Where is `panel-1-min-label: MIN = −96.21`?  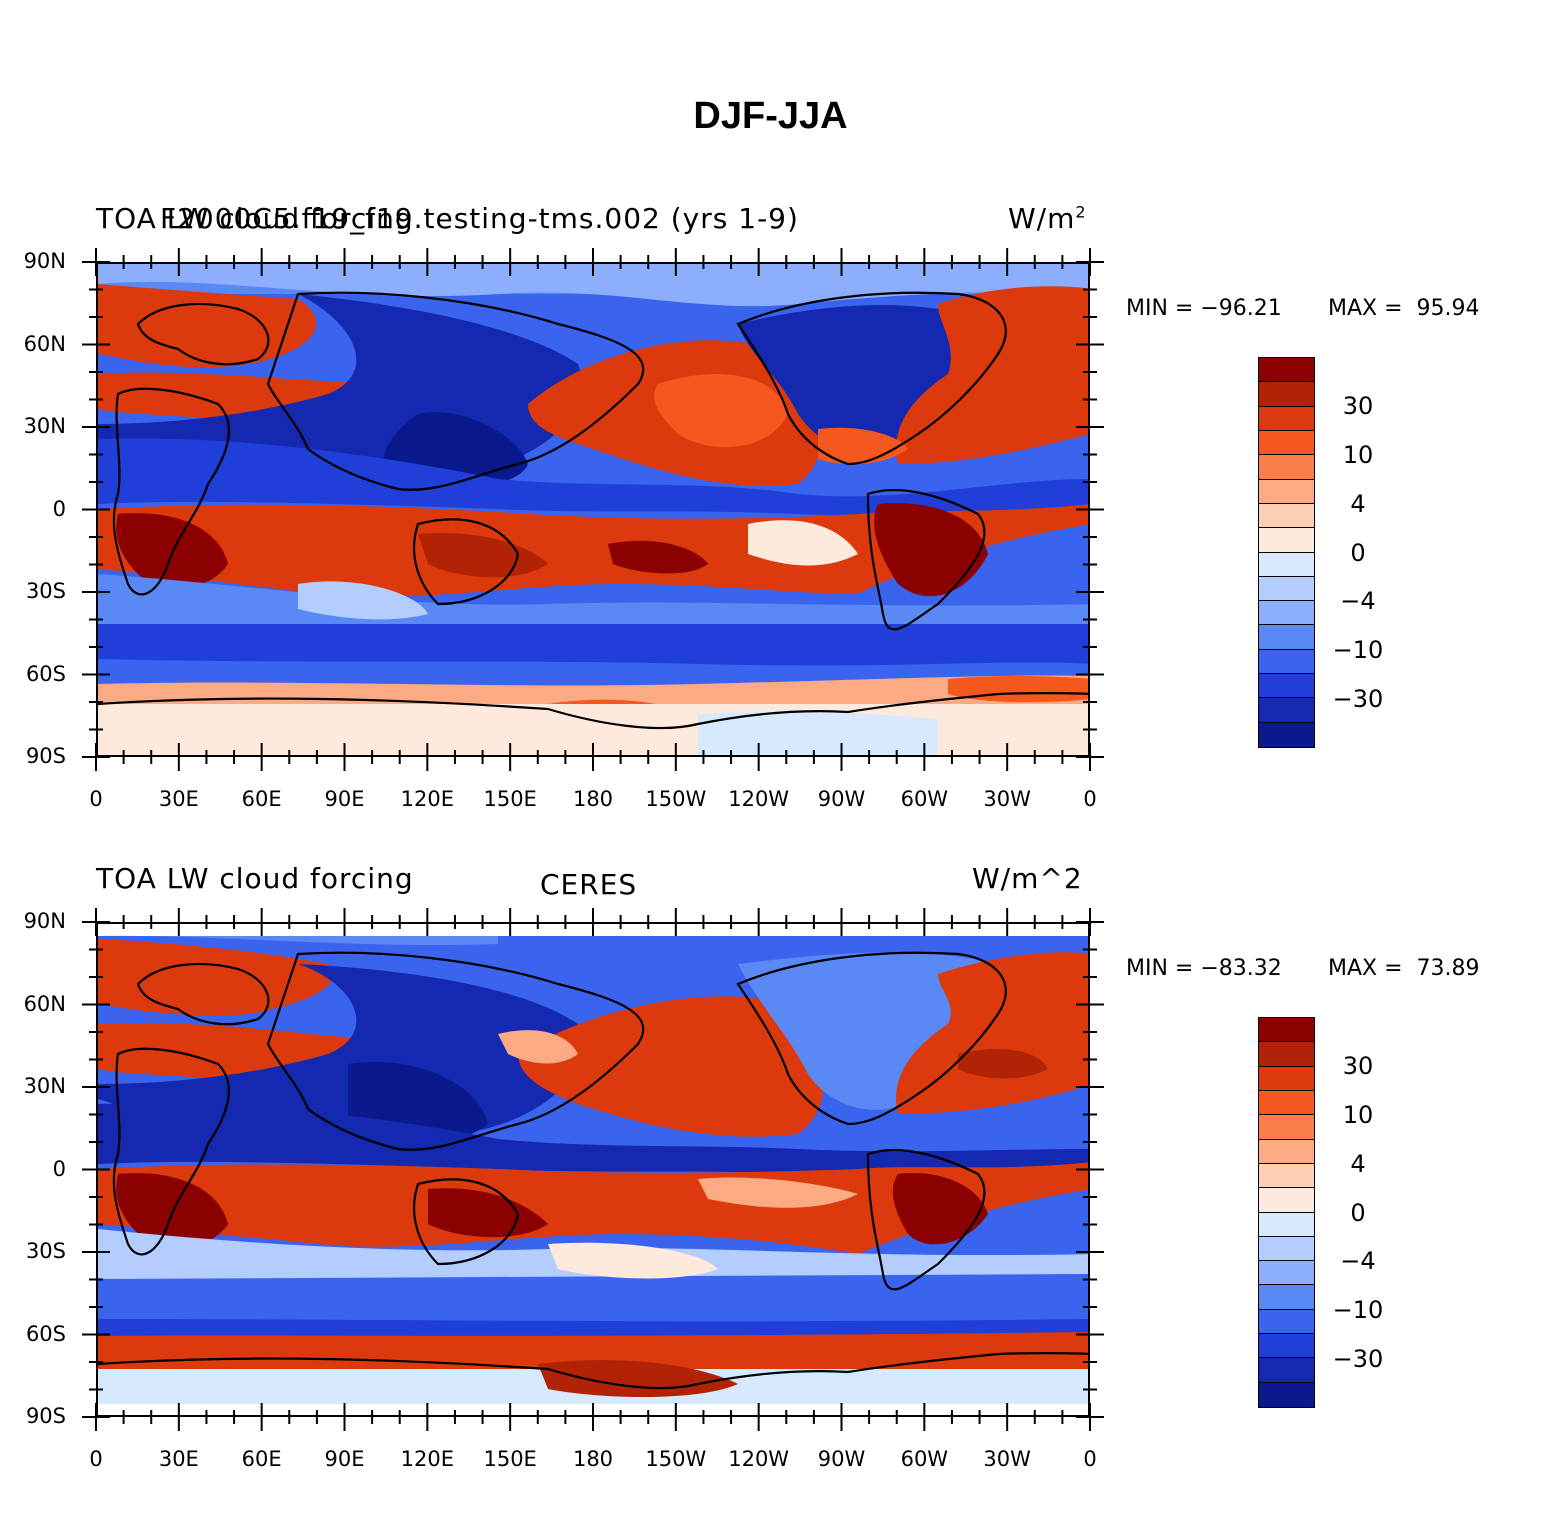
panel-1-min-label: MIN = −96.21 is located at coordinates (1204, 308).